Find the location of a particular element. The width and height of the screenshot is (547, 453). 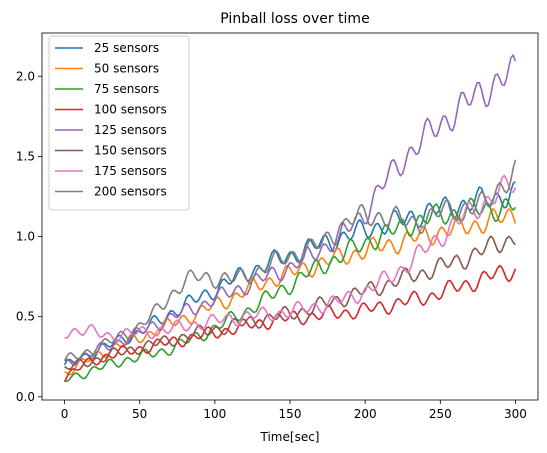

y-tick-label: 2.0 is located at coordinates (25, 76).